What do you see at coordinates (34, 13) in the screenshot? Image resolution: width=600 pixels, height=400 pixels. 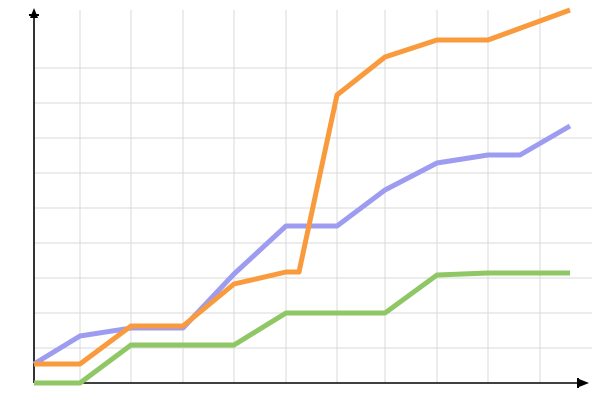 I see `y-axis-arrow-icon` at bounding box center [34, 13].